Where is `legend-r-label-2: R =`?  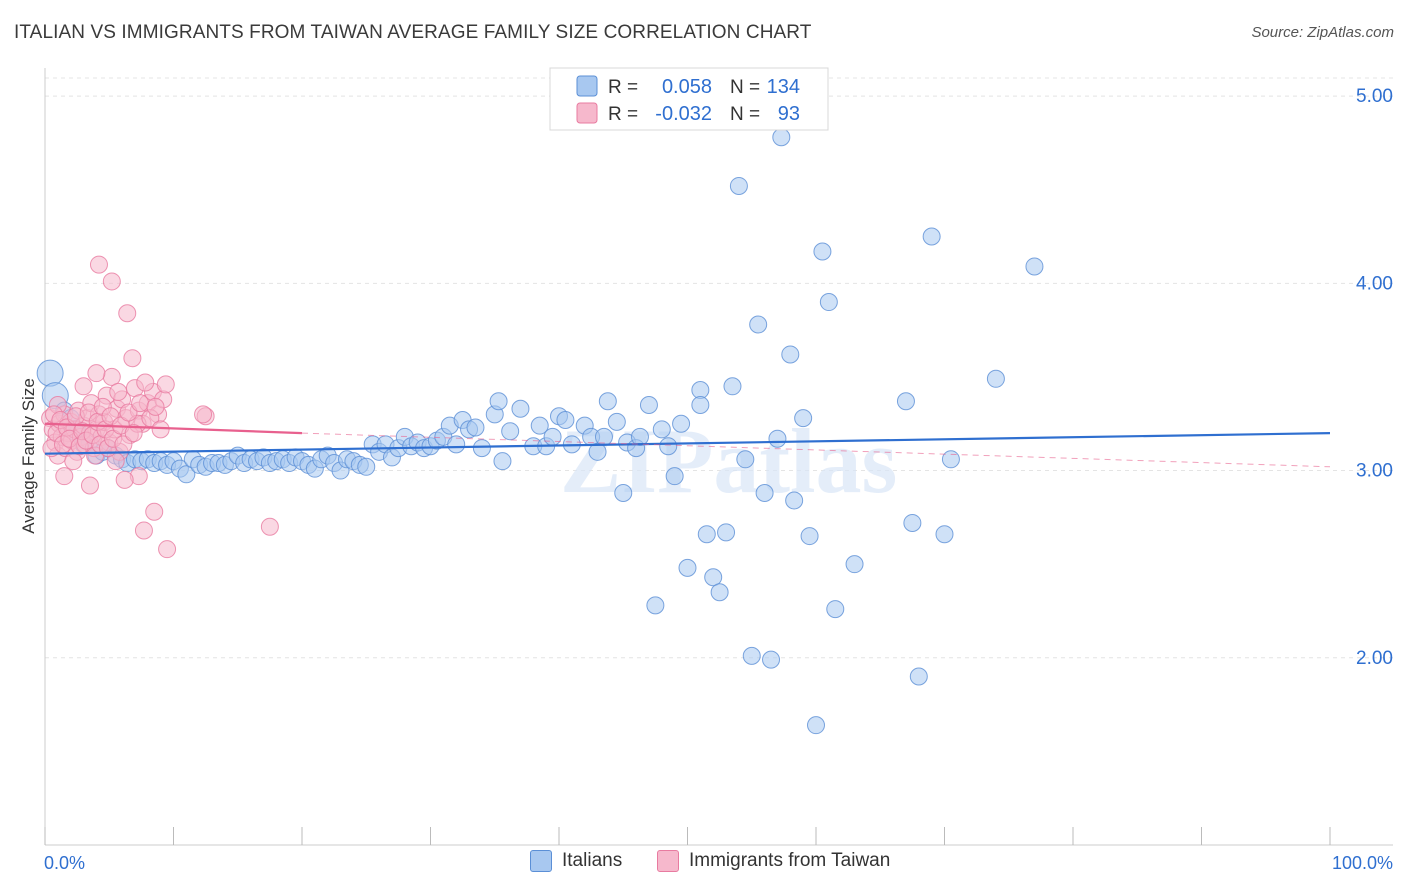
legend-r-label-2: R = is located at coordinates (623, 114).